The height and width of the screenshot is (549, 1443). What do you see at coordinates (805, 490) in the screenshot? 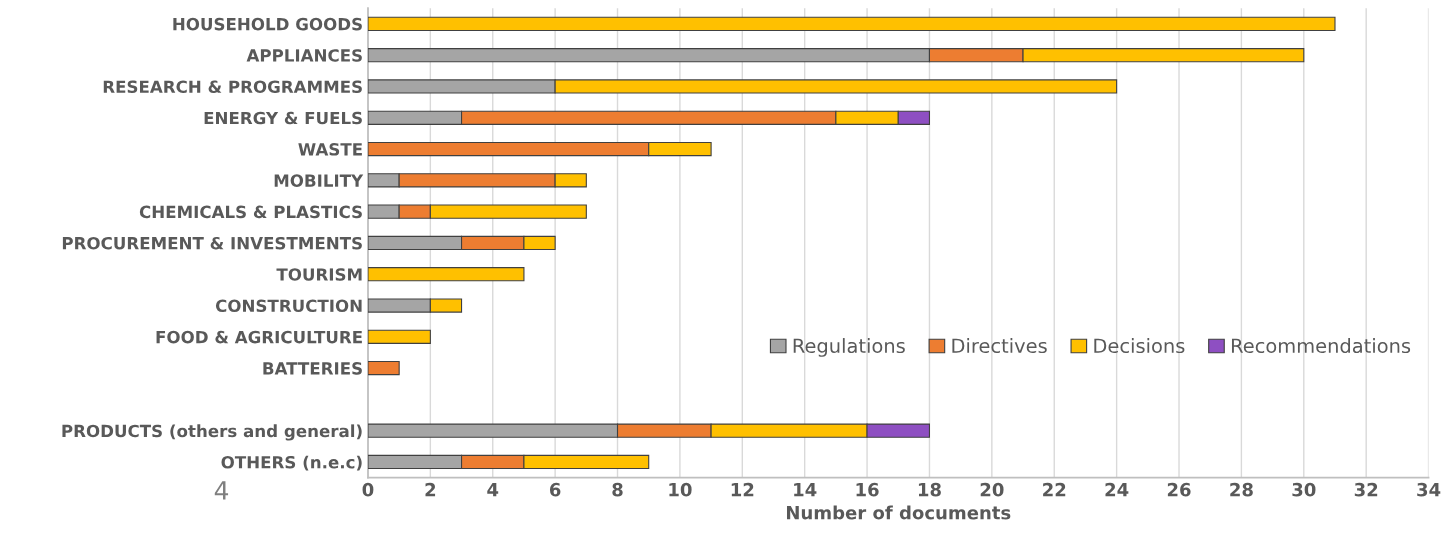
I see `x-tick-label: 14` at bounding box center [805, 490].